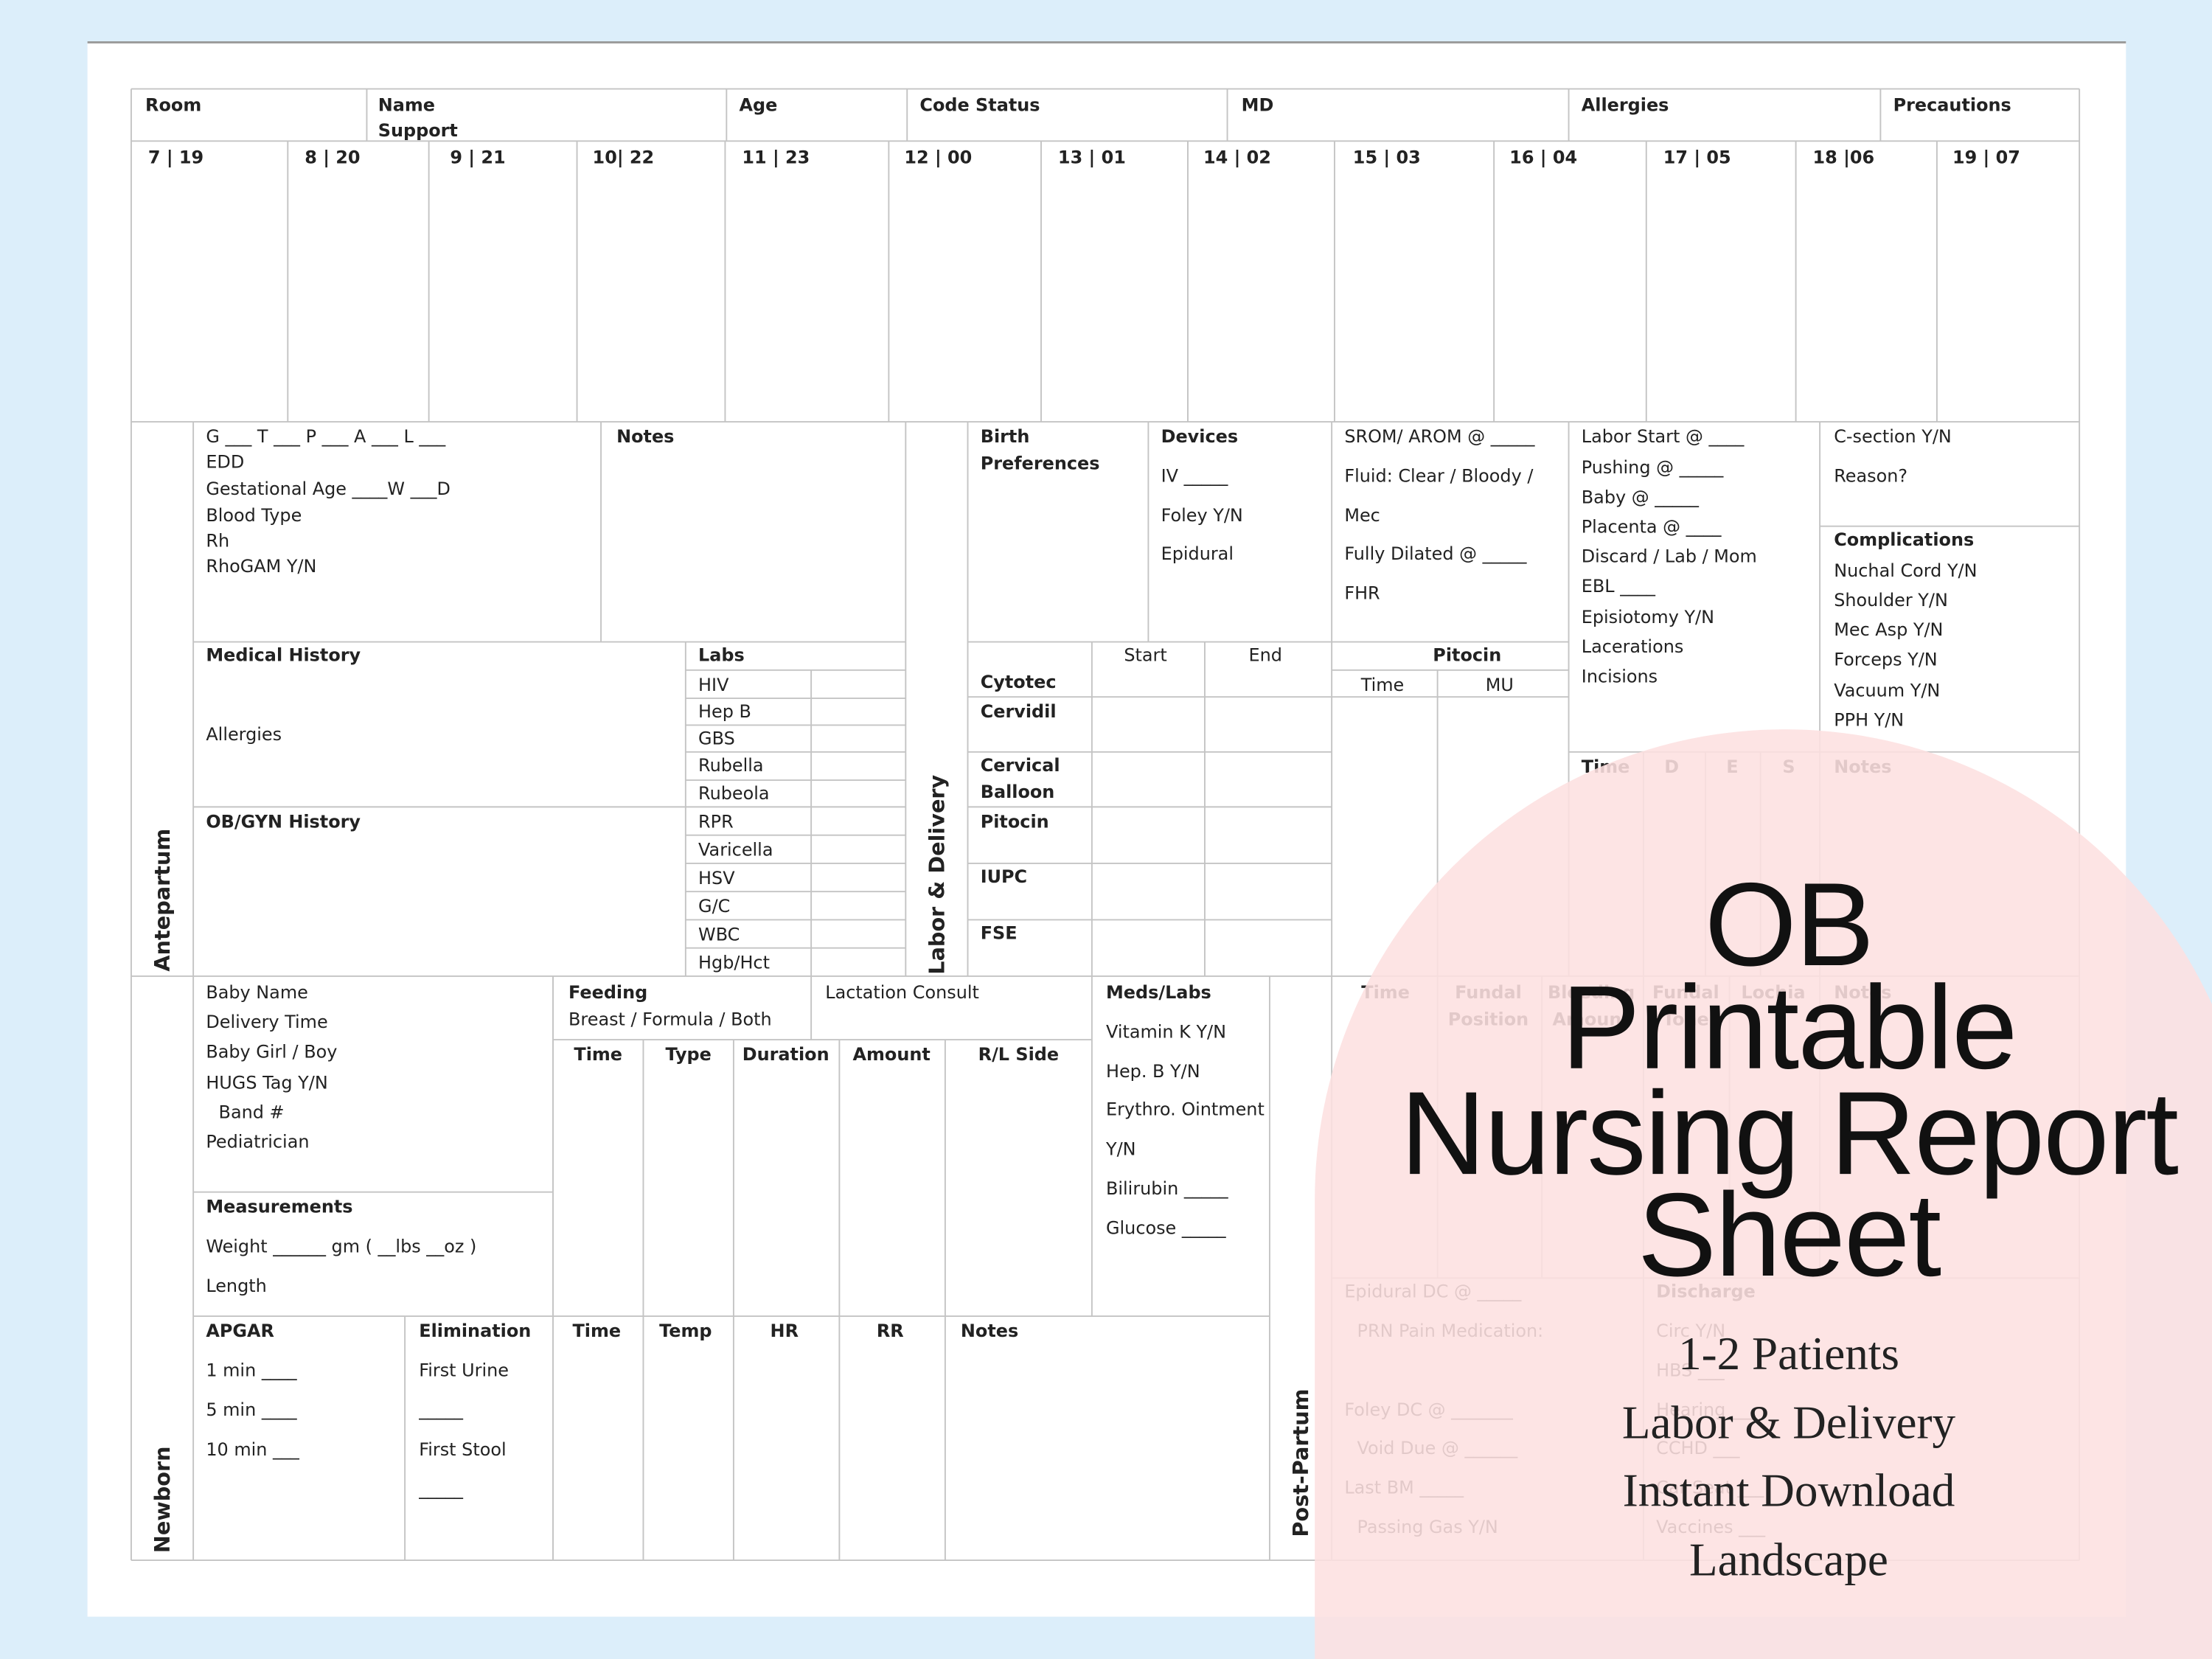  Describe the element at coordinates (716, 738) in the screenshot. I see `field-label: GBS` at that location.